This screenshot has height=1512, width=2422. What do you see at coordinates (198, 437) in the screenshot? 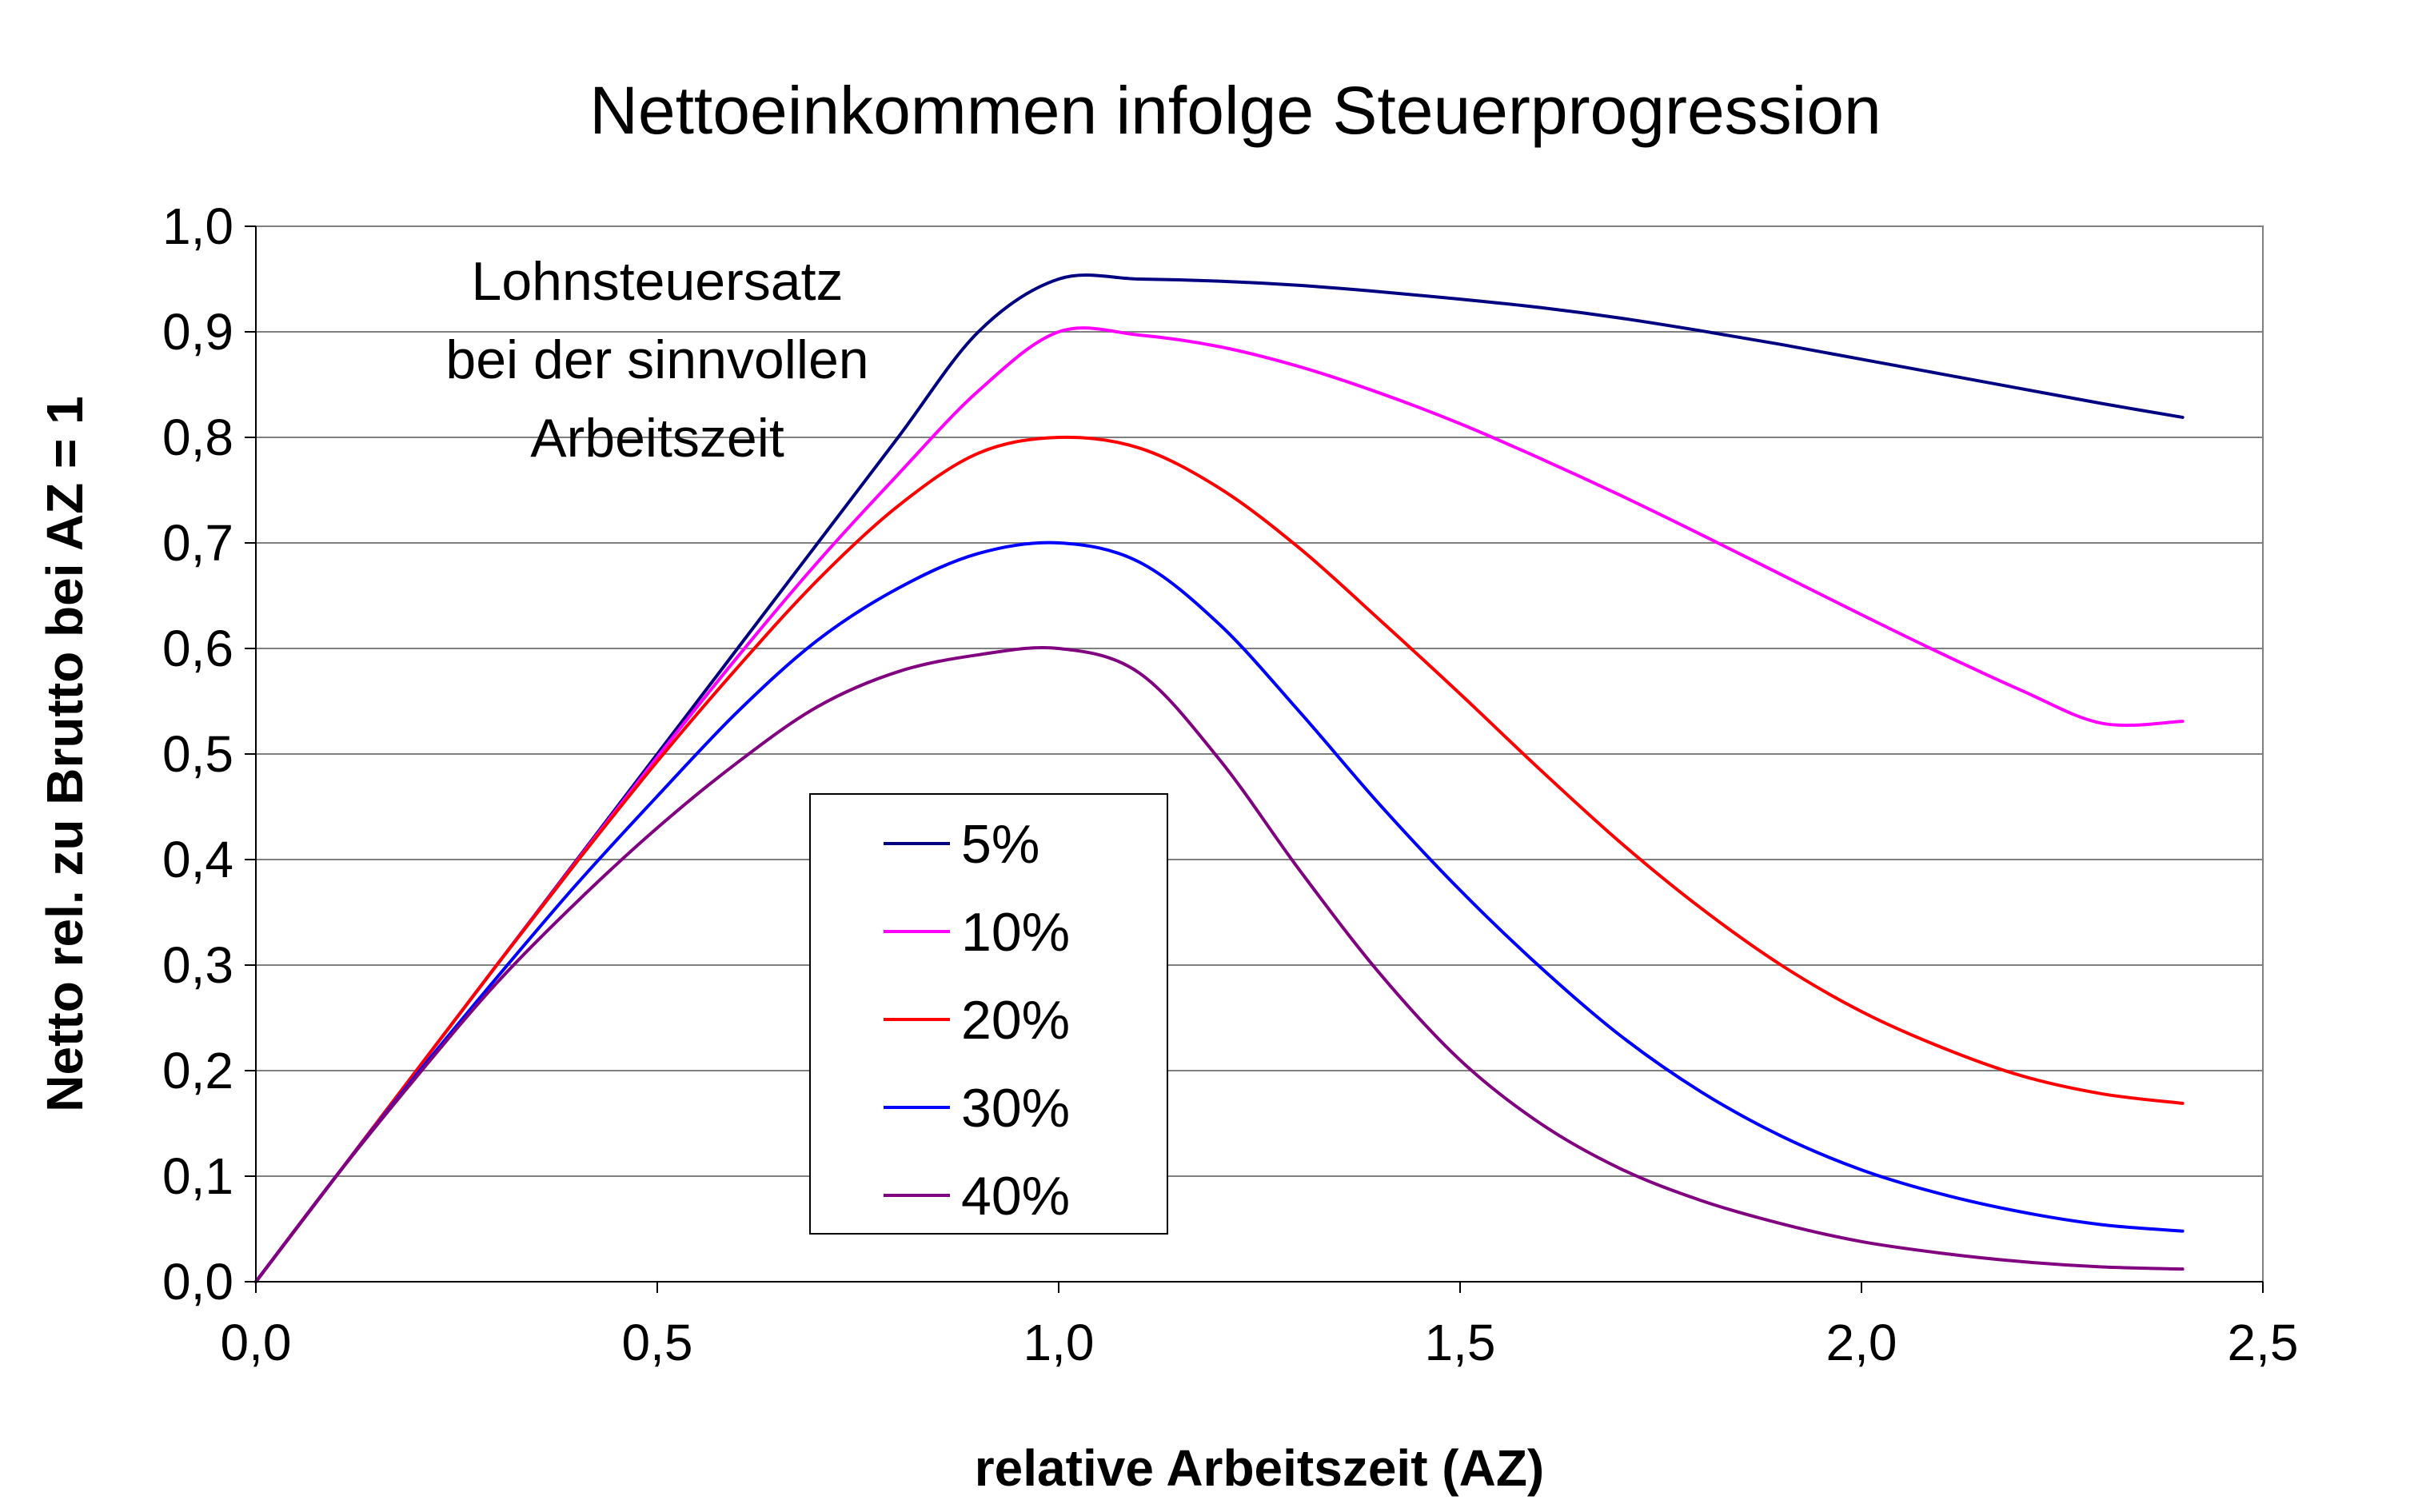
I see `y-tick-label: 0,8` at bounding box center [198, 437].